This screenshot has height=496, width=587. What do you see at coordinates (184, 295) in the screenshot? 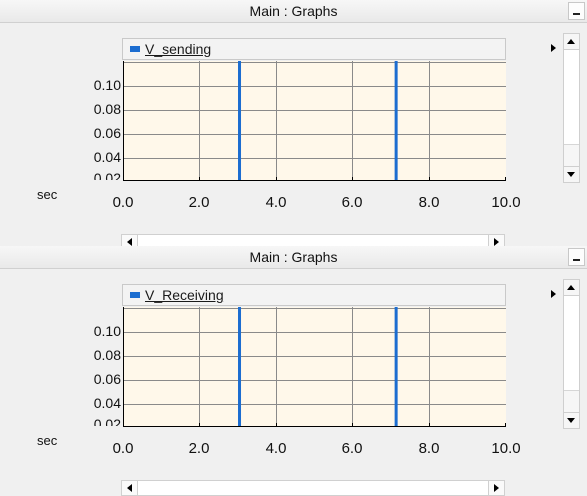
I see `legend-label: V_Receiving` at bounding box center [184, 295].